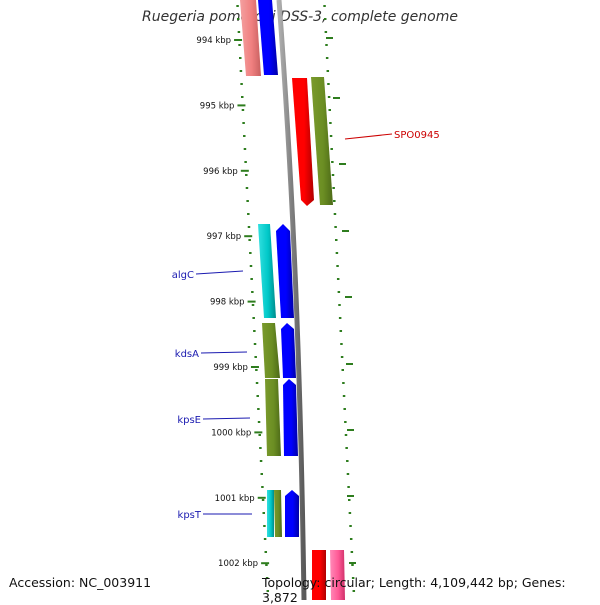  Describe the element at coordinates (80, 582) in the screenshot. I see `accession-label: Accession: NC_003911` at that location.